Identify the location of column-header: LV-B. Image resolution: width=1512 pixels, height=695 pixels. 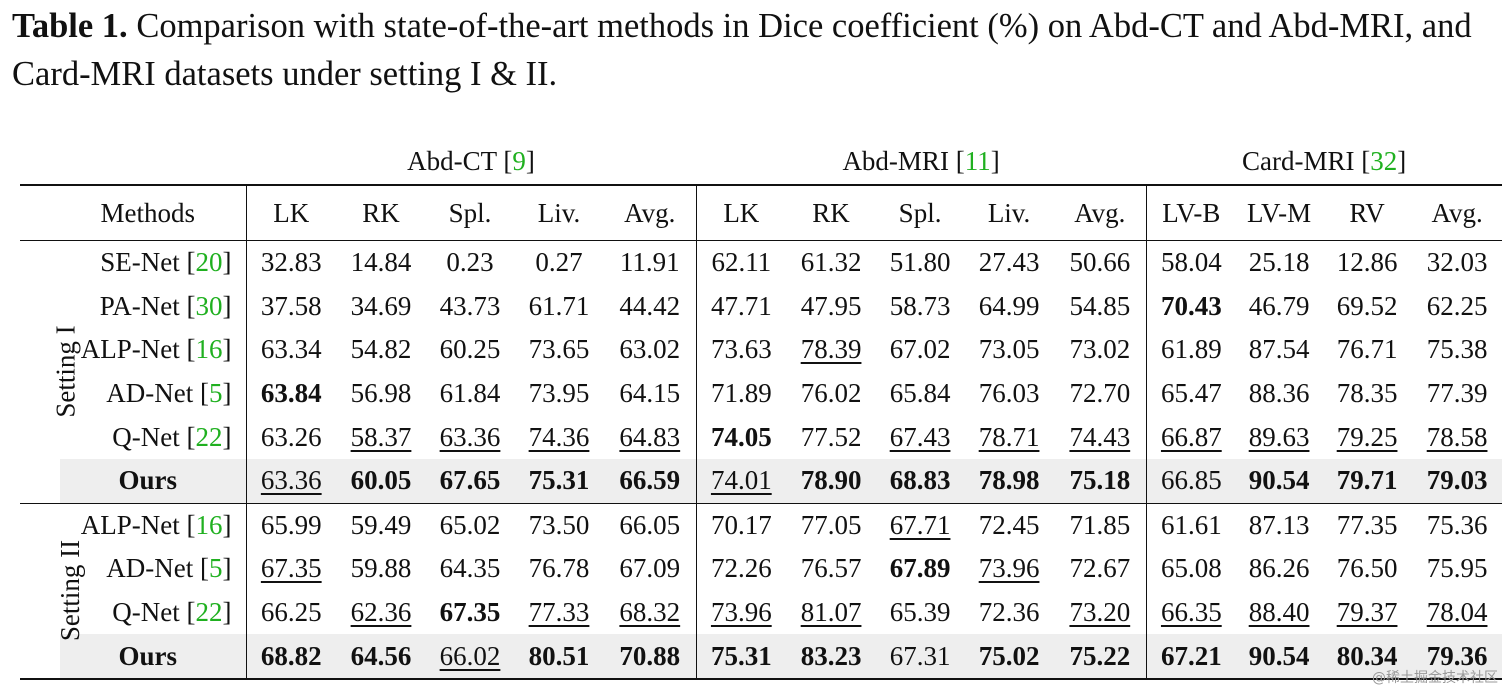
(1191, 212).